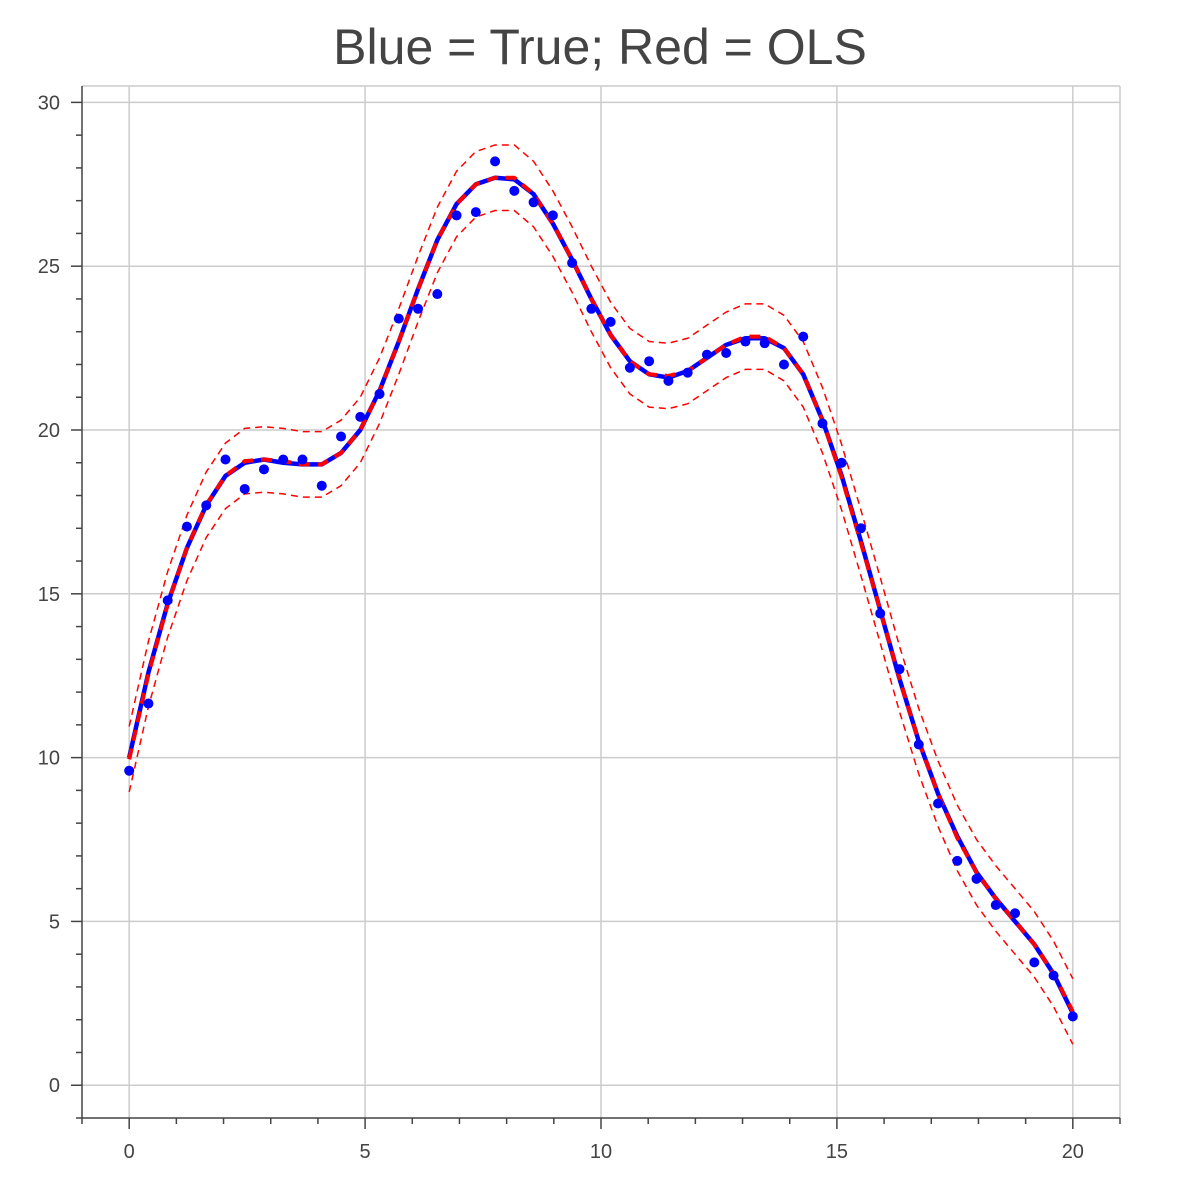 The height and width of the screenshot is (1200, 1200). I want to click on x-tick-label: 5, so click(365, 1152).